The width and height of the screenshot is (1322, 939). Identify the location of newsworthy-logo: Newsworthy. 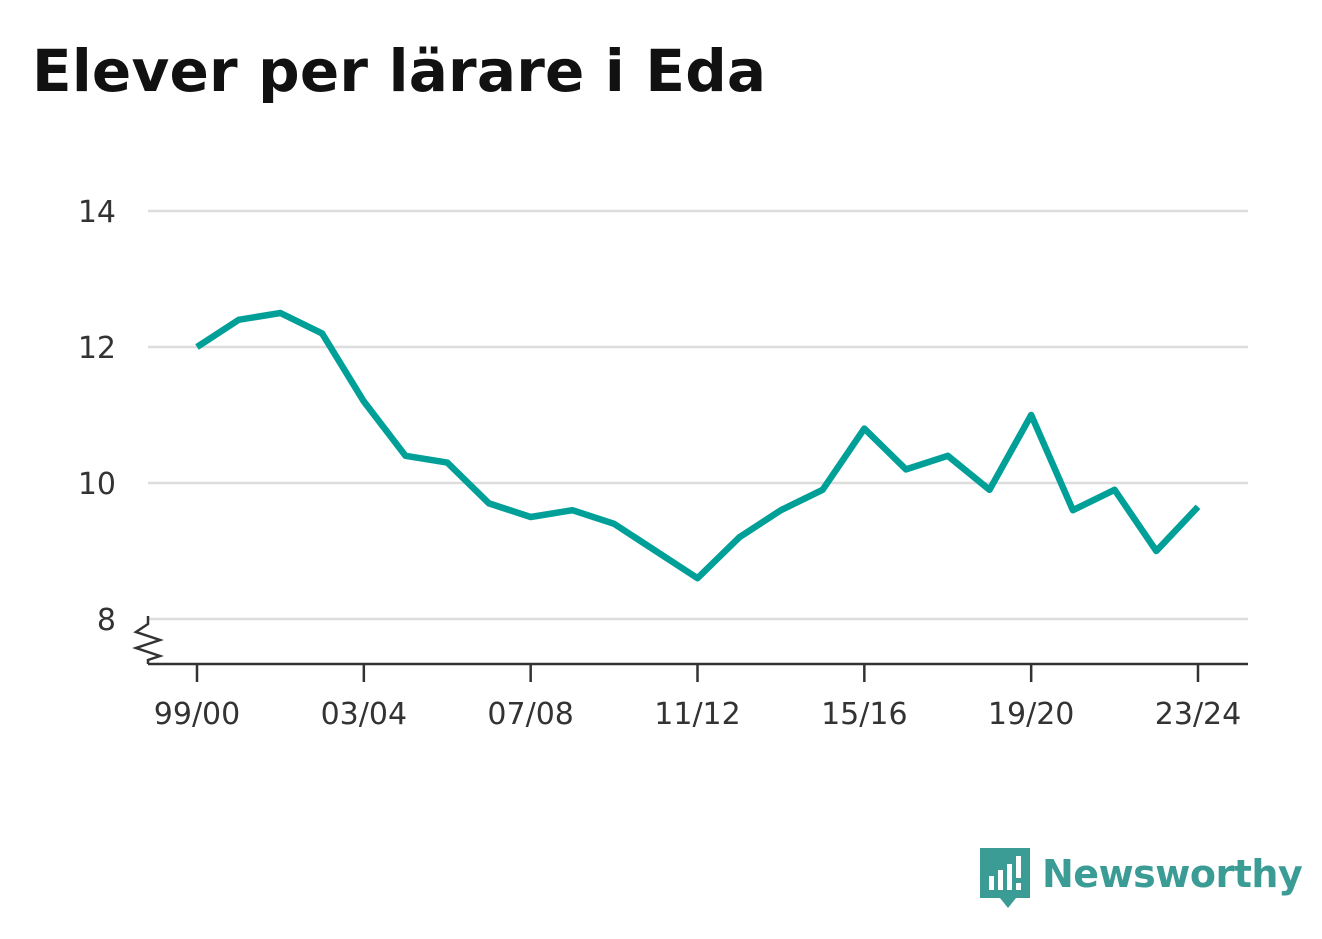
(1141, 880).